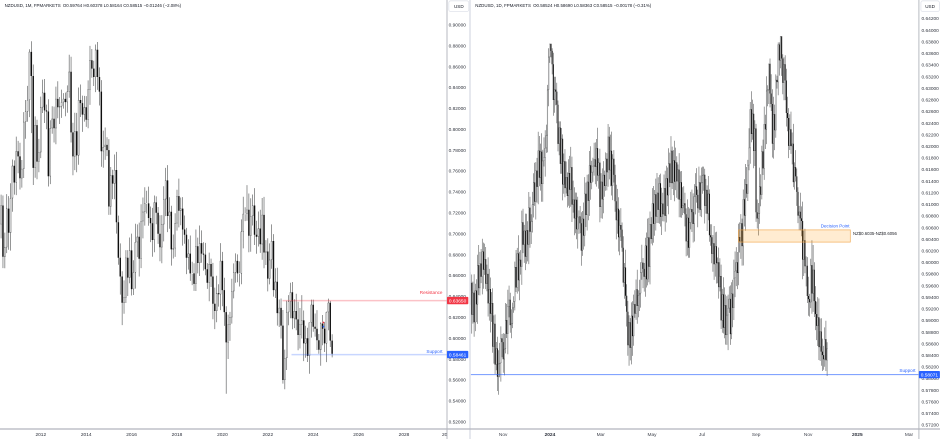 The width and height of the screenshot is (940, 439). I want to click on svg-text: 2016, so click(131, 435).